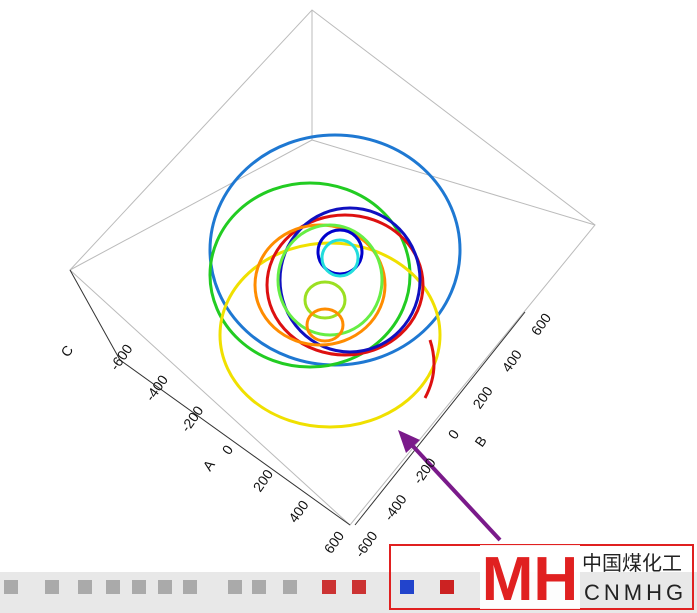 The image size is (697, 613). What do you see at coordinates (365, 544) in the screenshot?
I see `tick-label: -600` at bounding box center [365, 544].